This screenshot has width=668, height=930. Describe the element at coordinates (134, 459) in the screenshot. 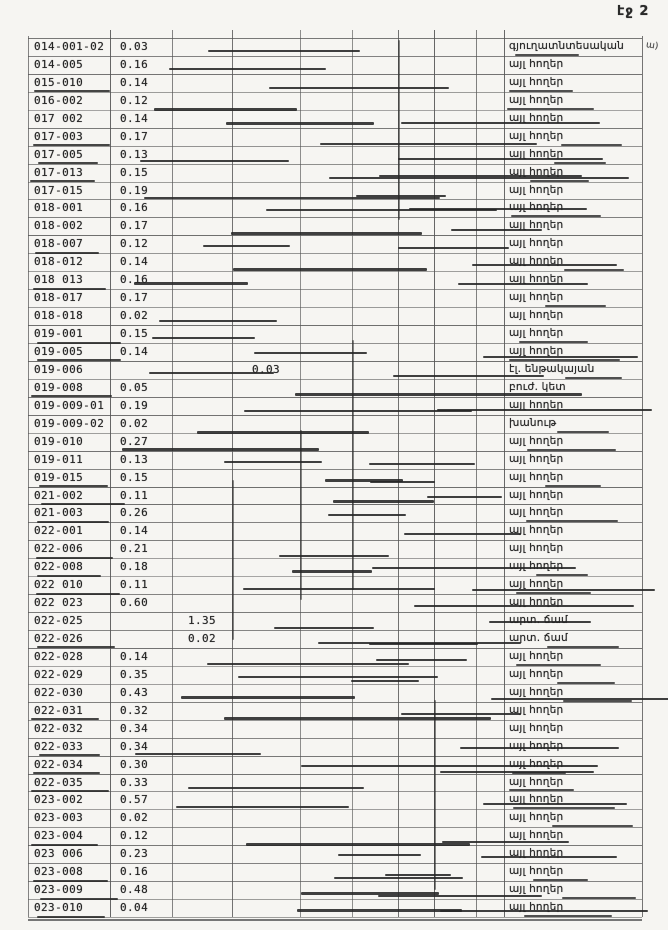

I see `cell-area-value: 0.13` at that location.